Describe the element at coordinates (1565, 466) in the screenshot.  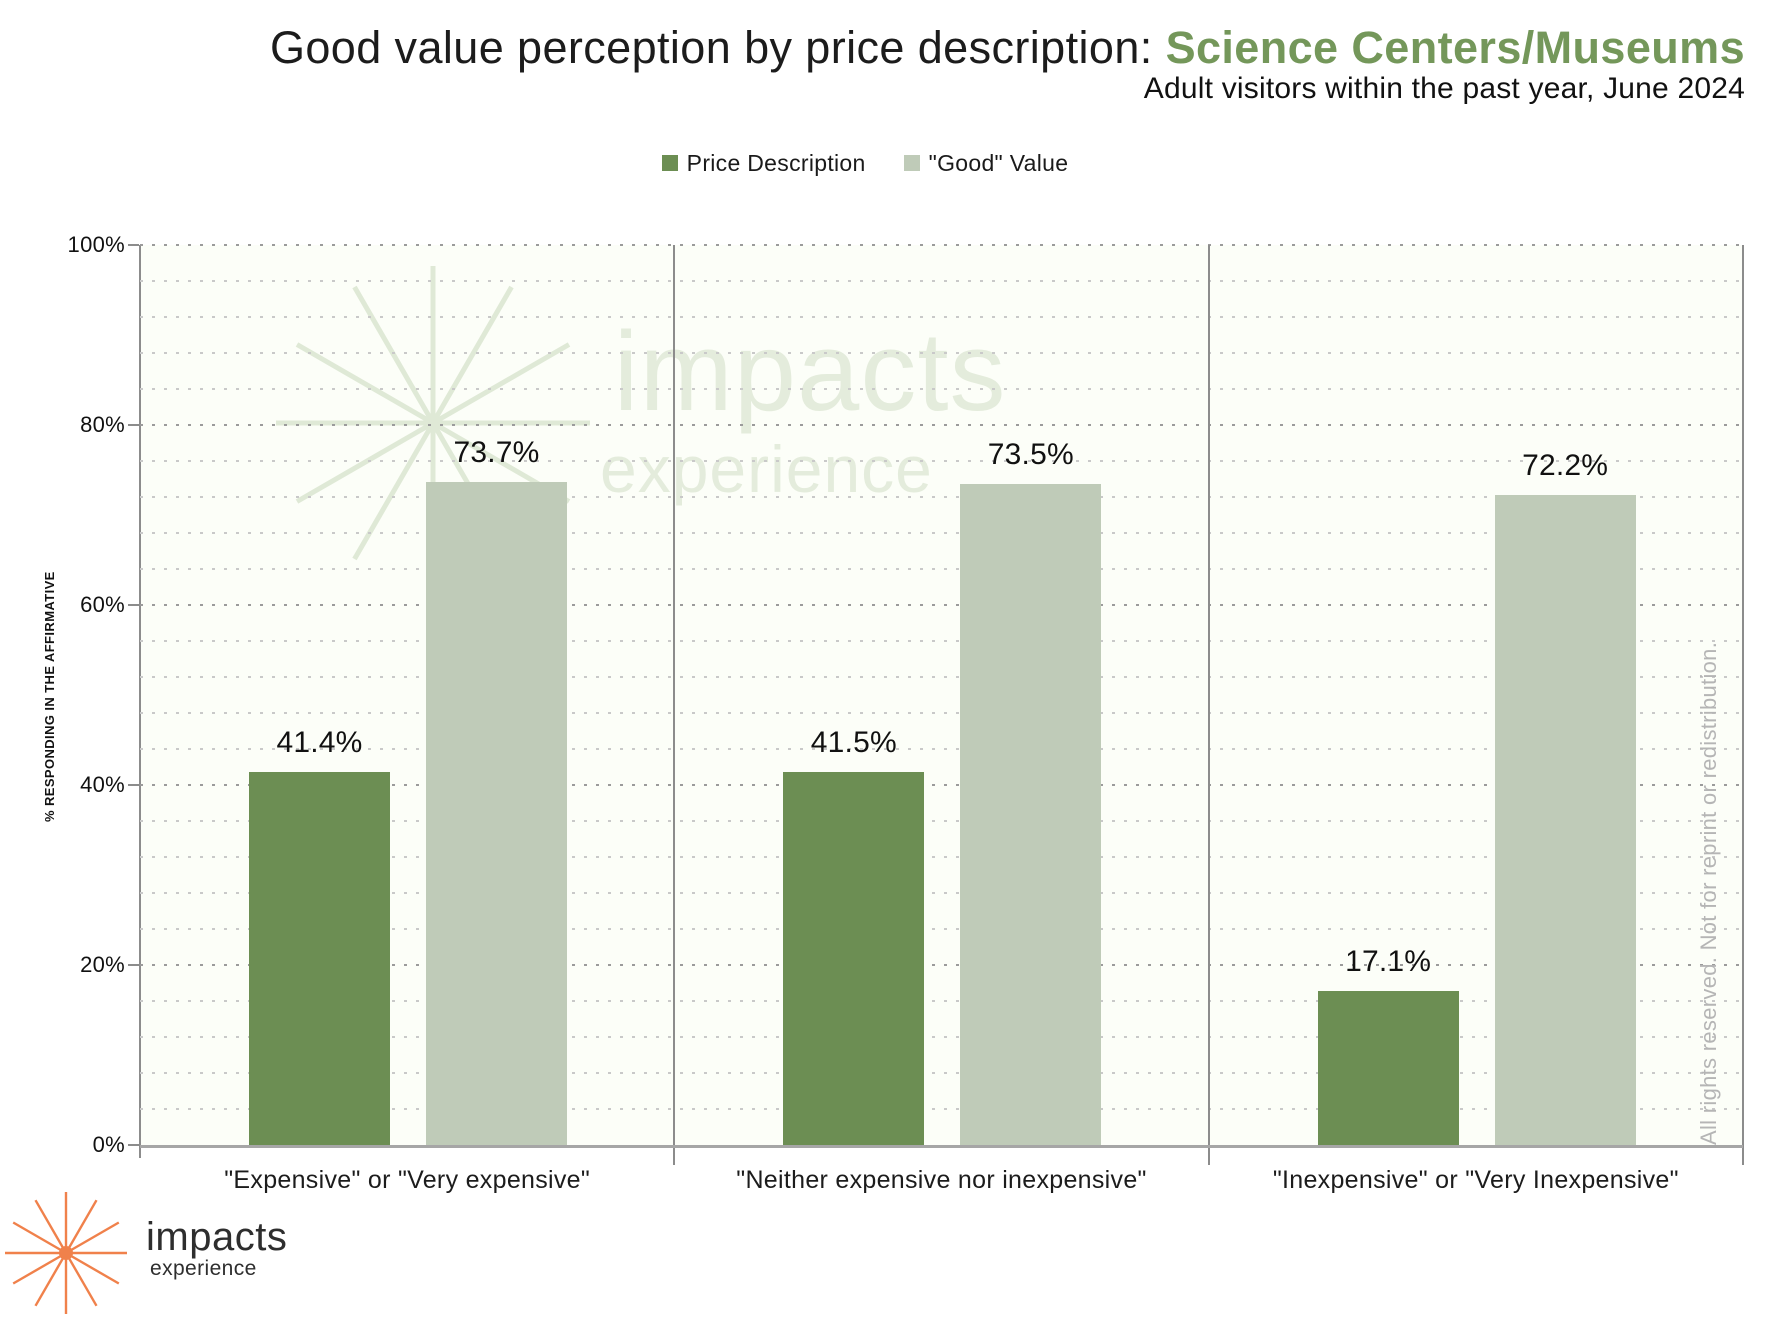
I see `bar-value-label: 72.2%` at that location.